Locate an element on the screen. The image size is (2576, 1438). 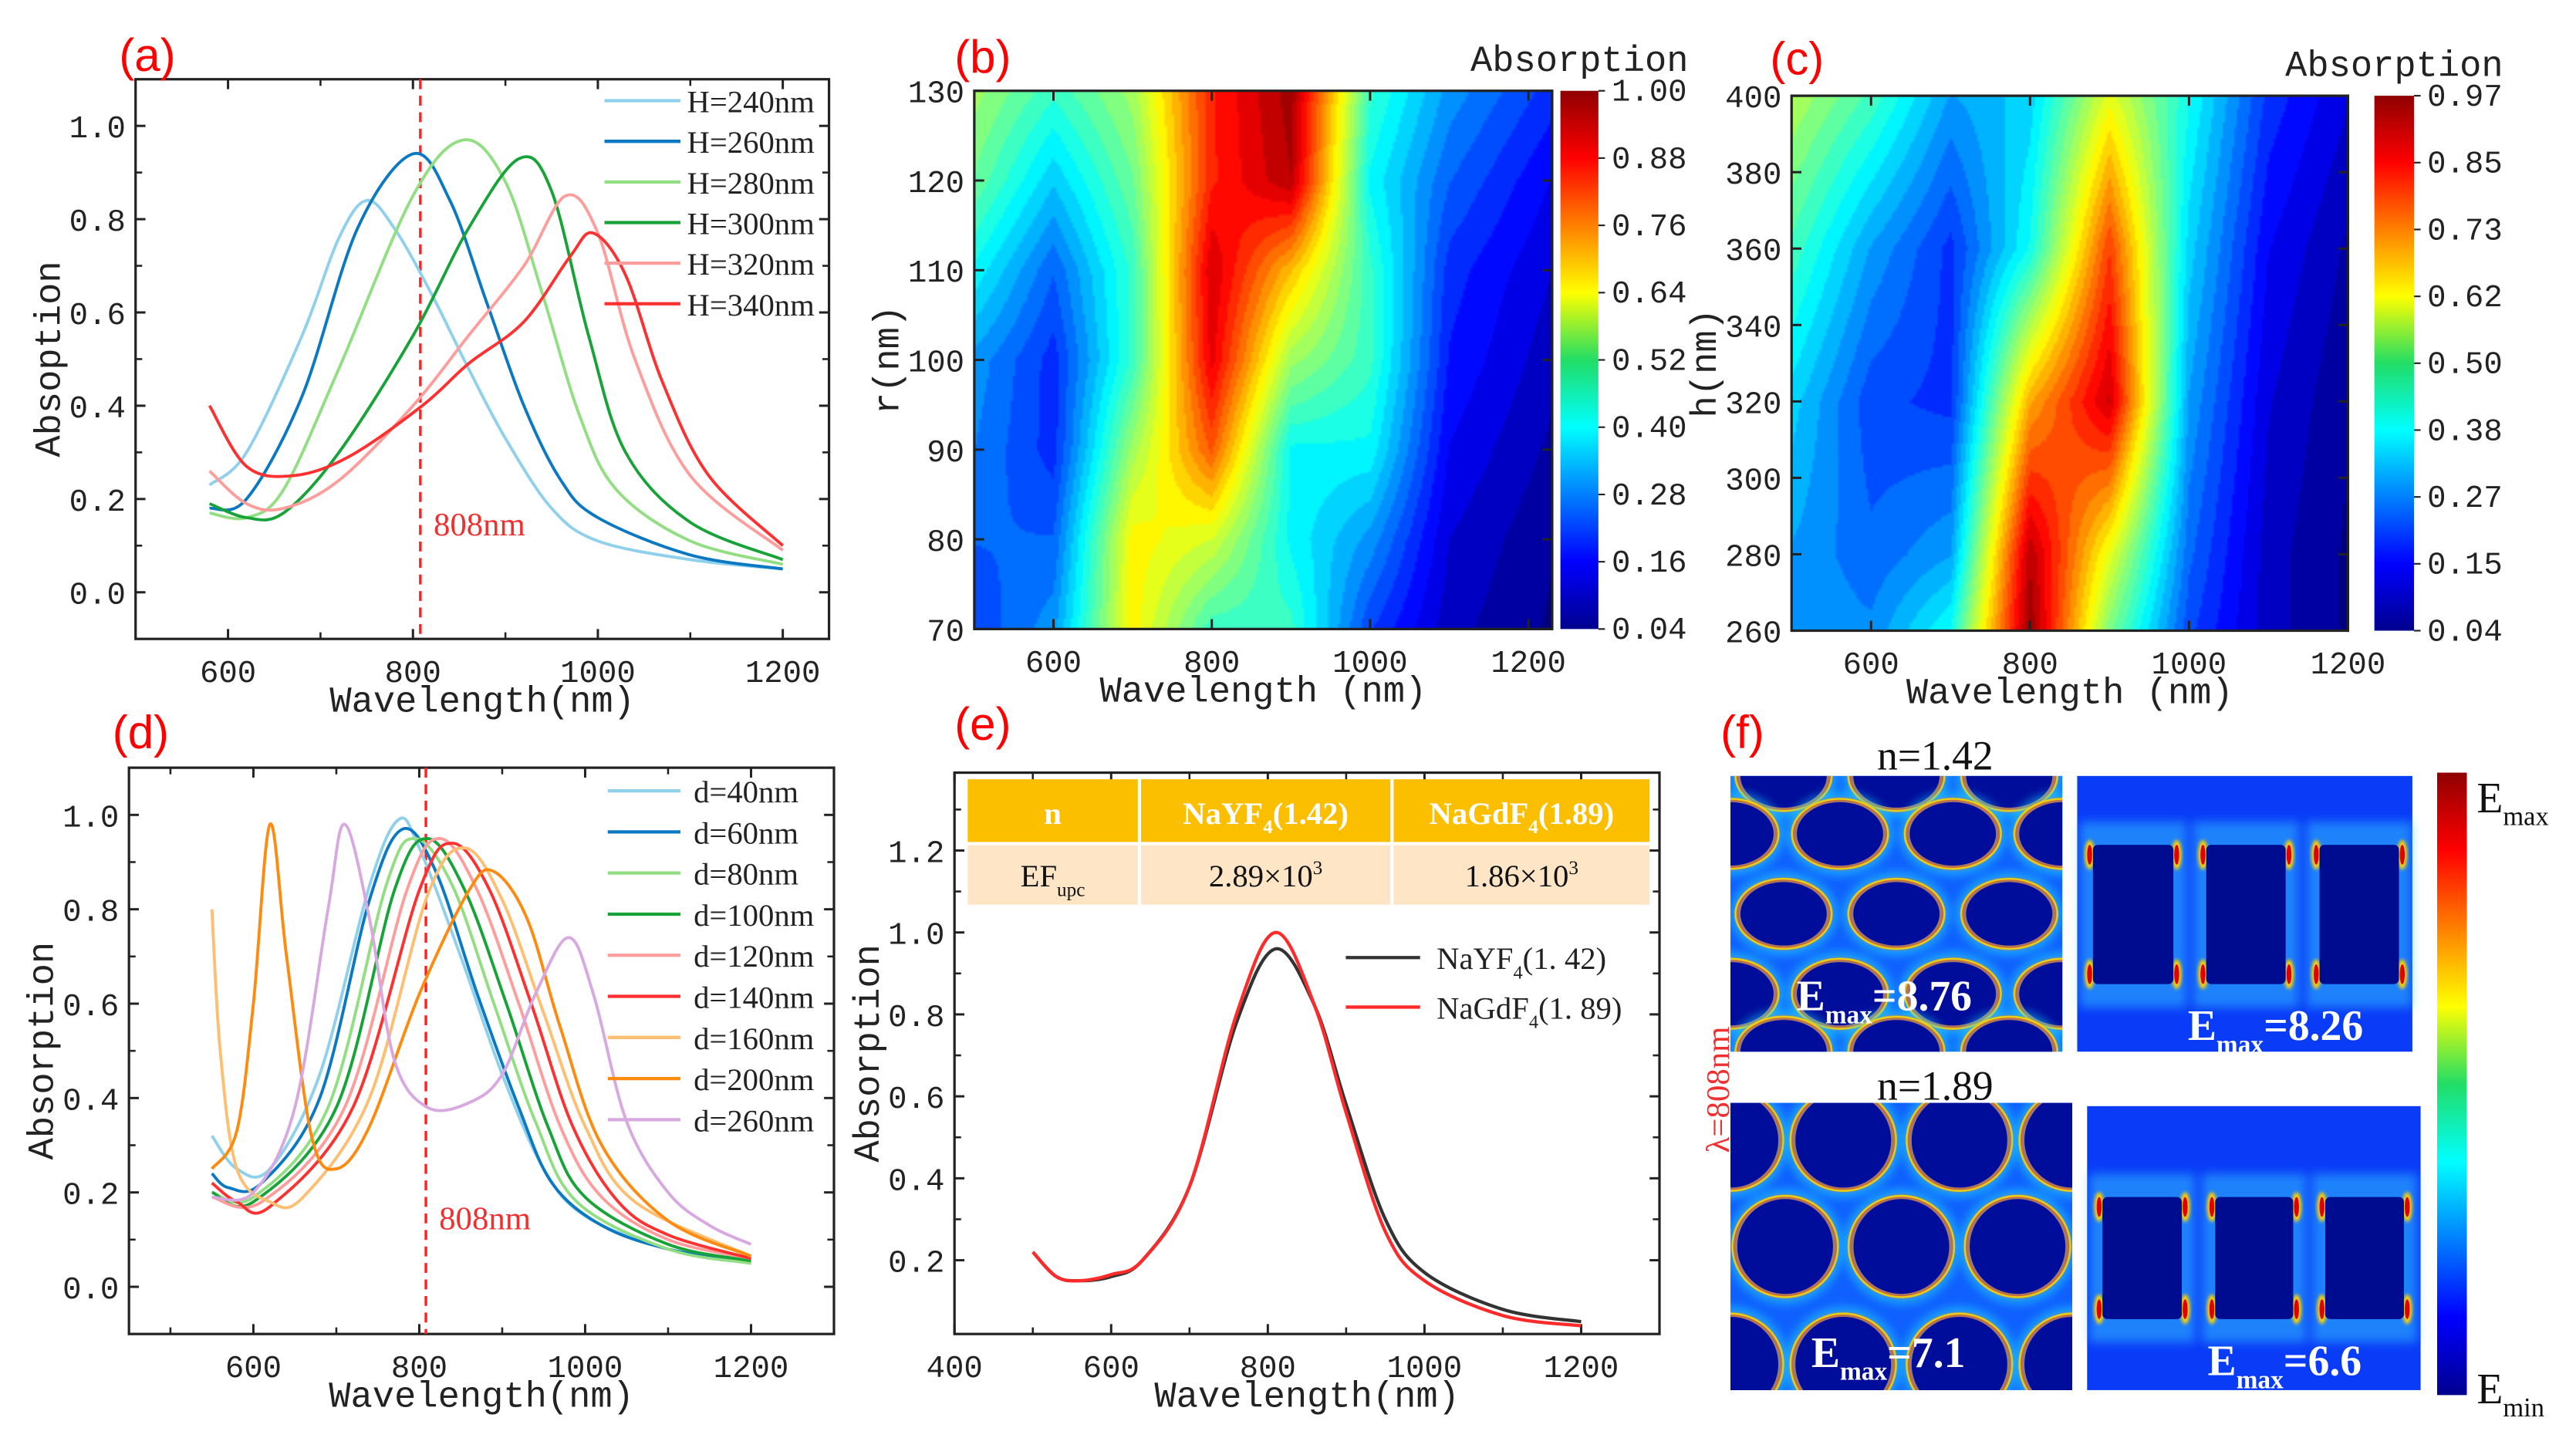
colorbar-emin-label-main: E is located at coordinates (2489, 1389).